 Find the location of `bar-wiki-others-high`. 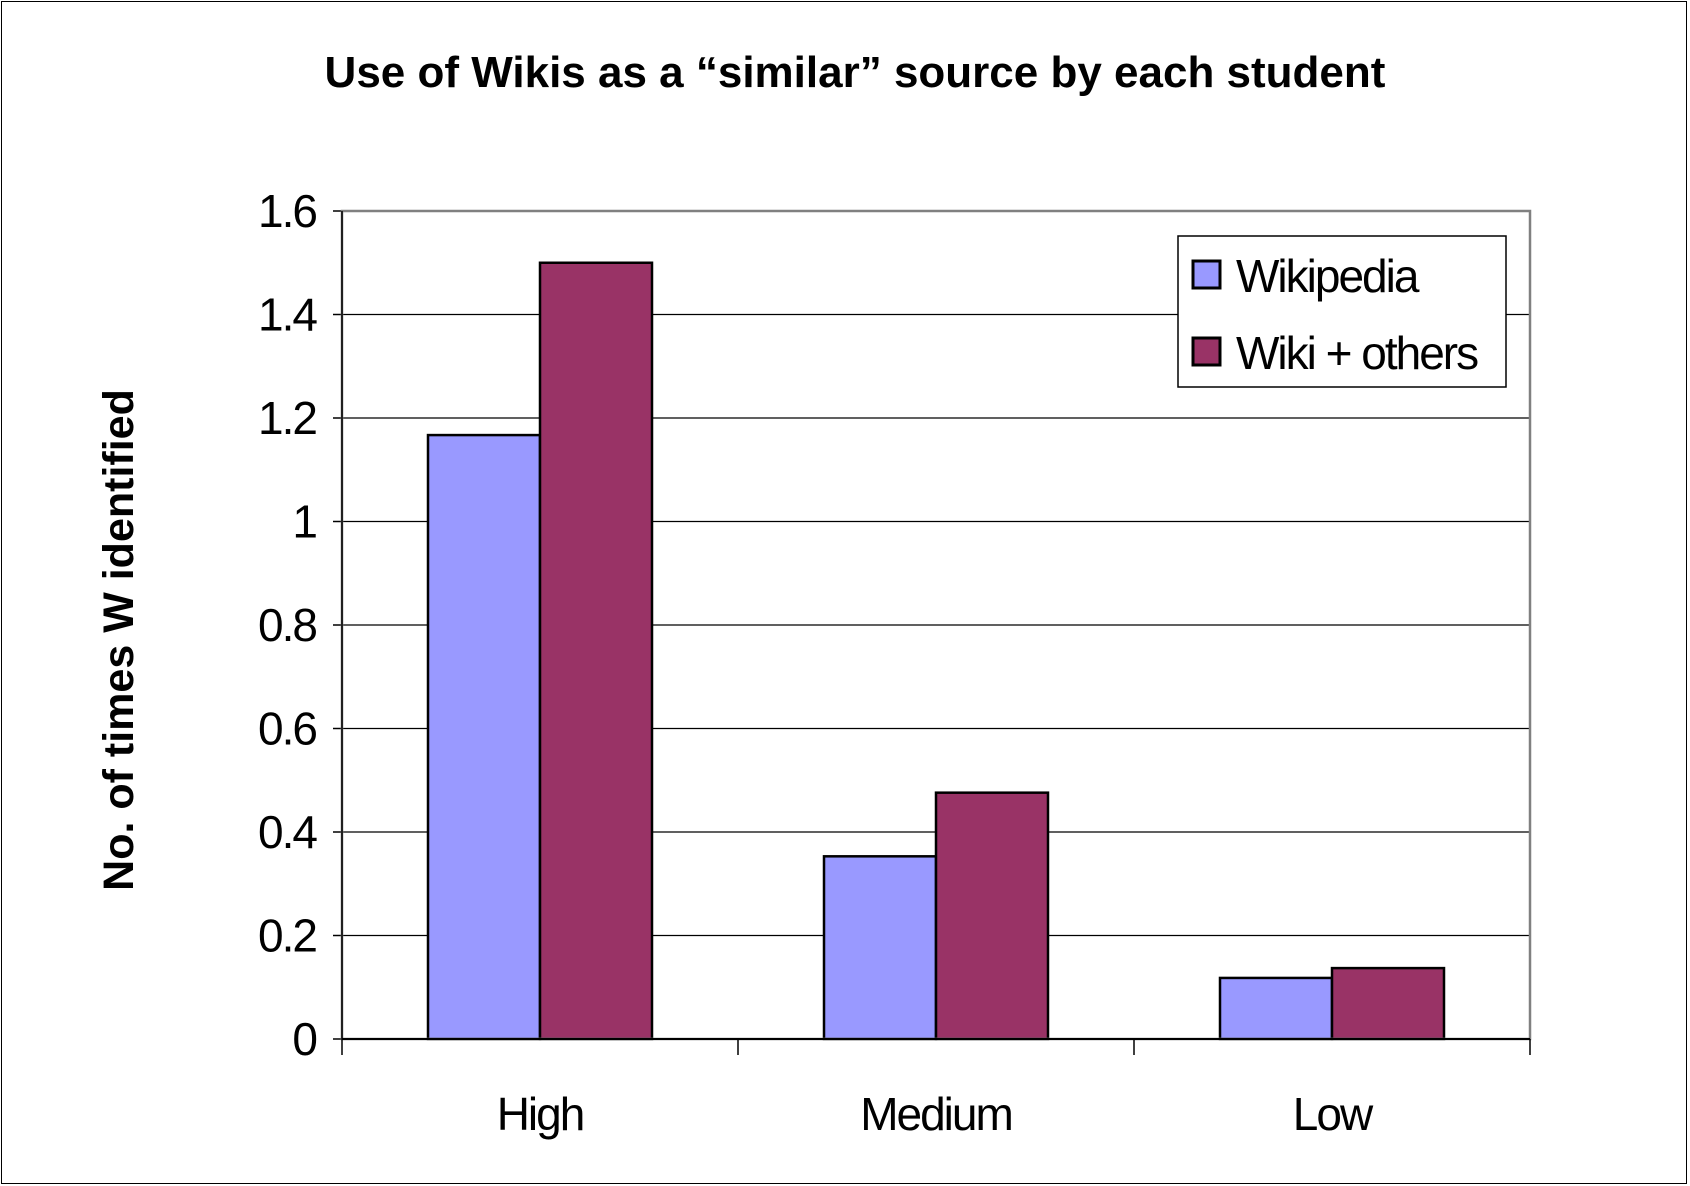

bar-wiki-others-high is located at coordinates (596, 651).